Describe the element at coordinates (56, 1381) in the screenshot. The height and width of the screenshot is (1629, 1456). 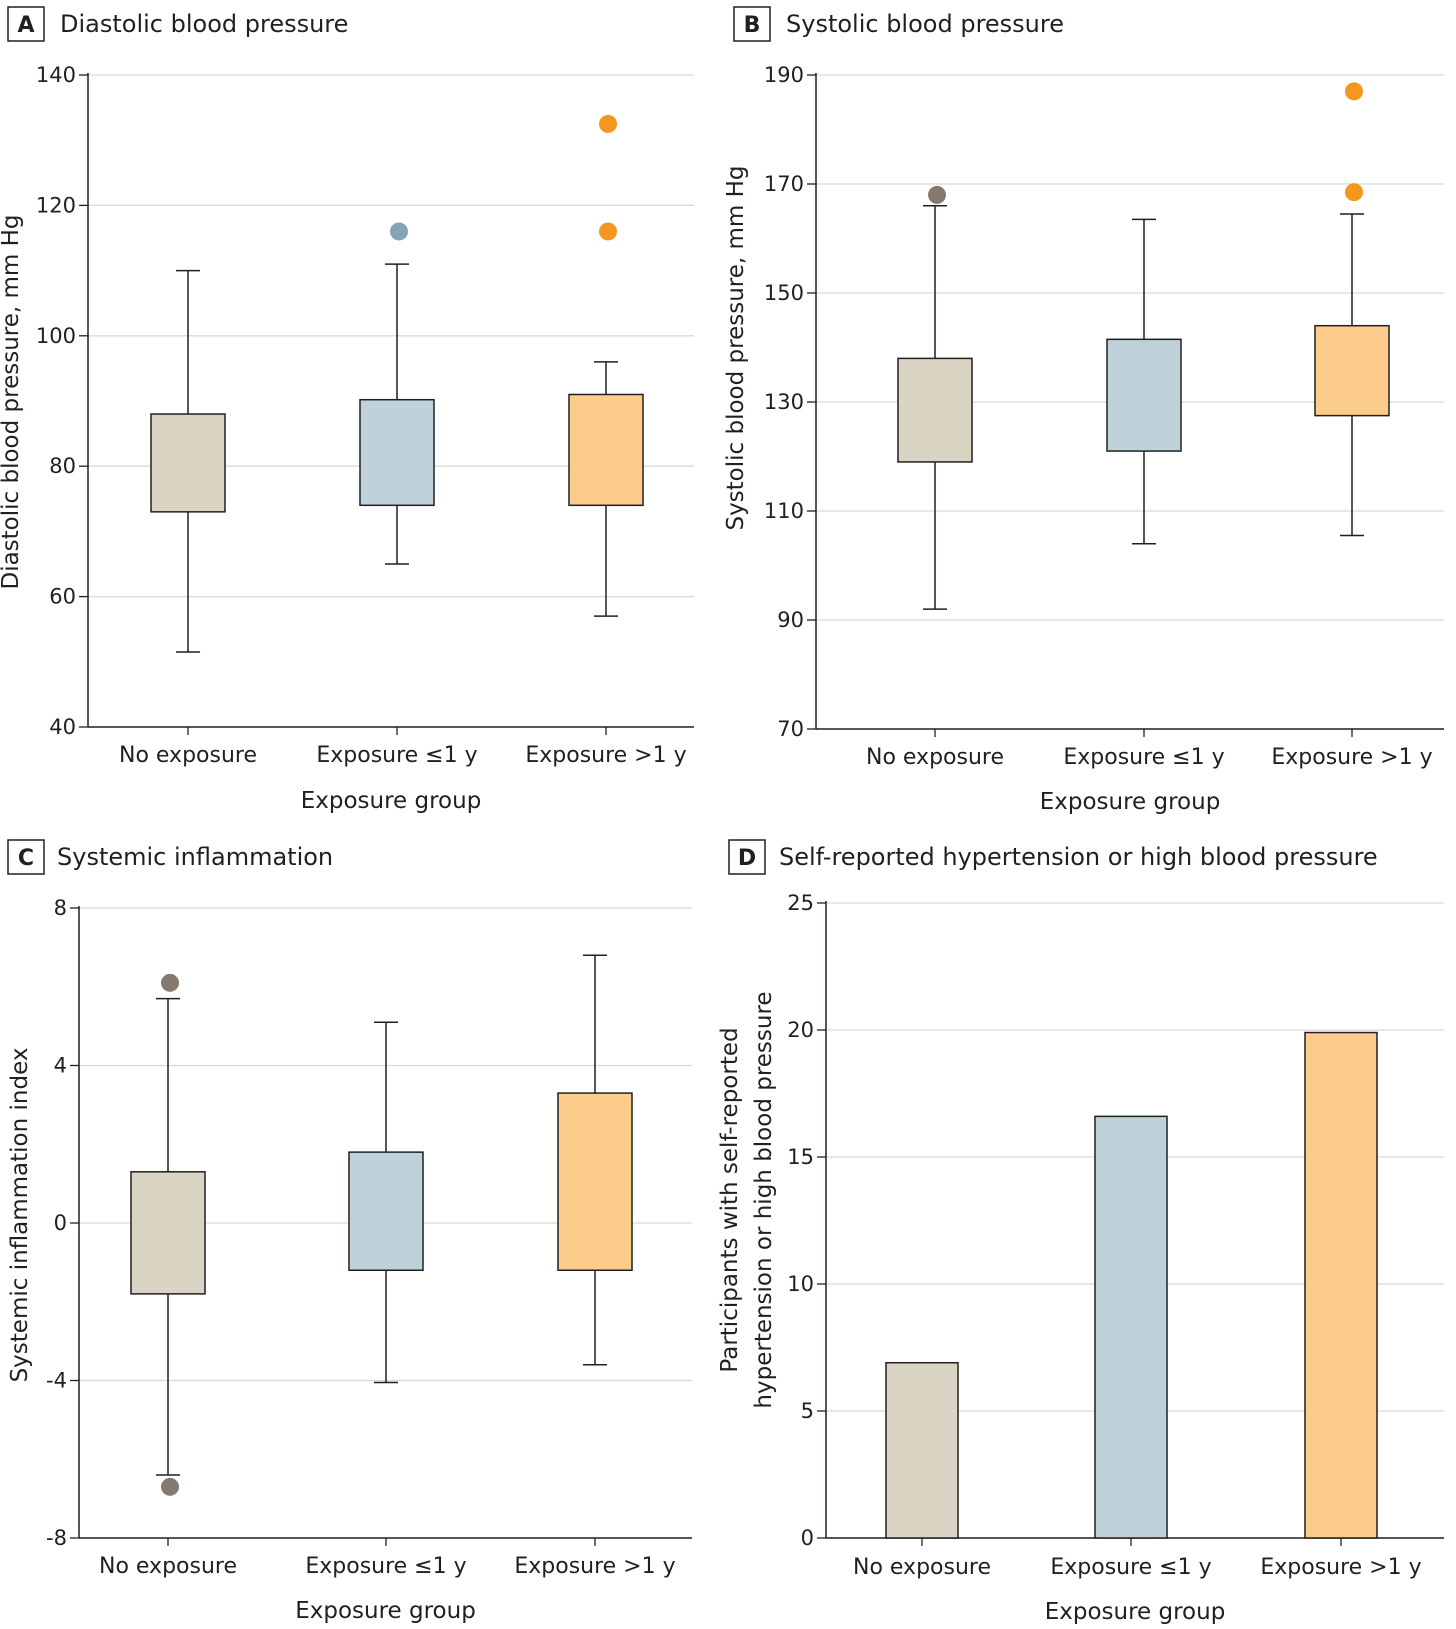
I see `y-tick-label: -4` at that location.